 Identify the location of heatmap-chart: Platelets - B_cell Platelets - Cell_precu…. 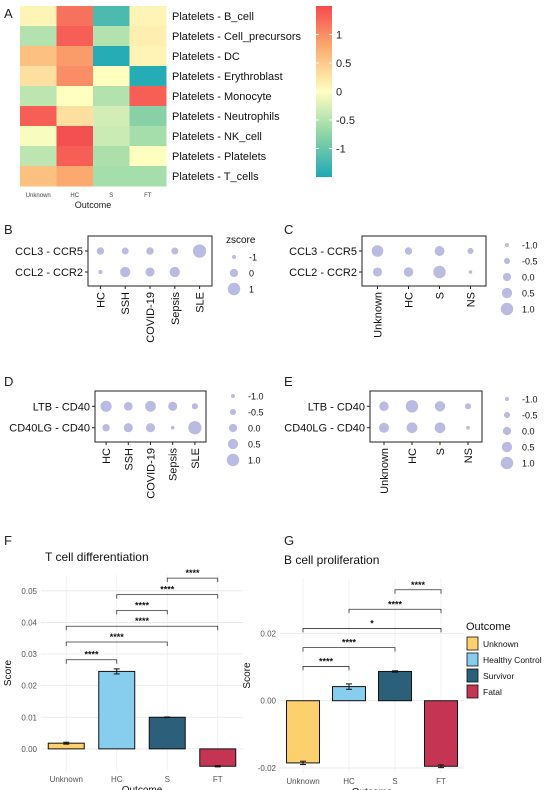
(160, 108).